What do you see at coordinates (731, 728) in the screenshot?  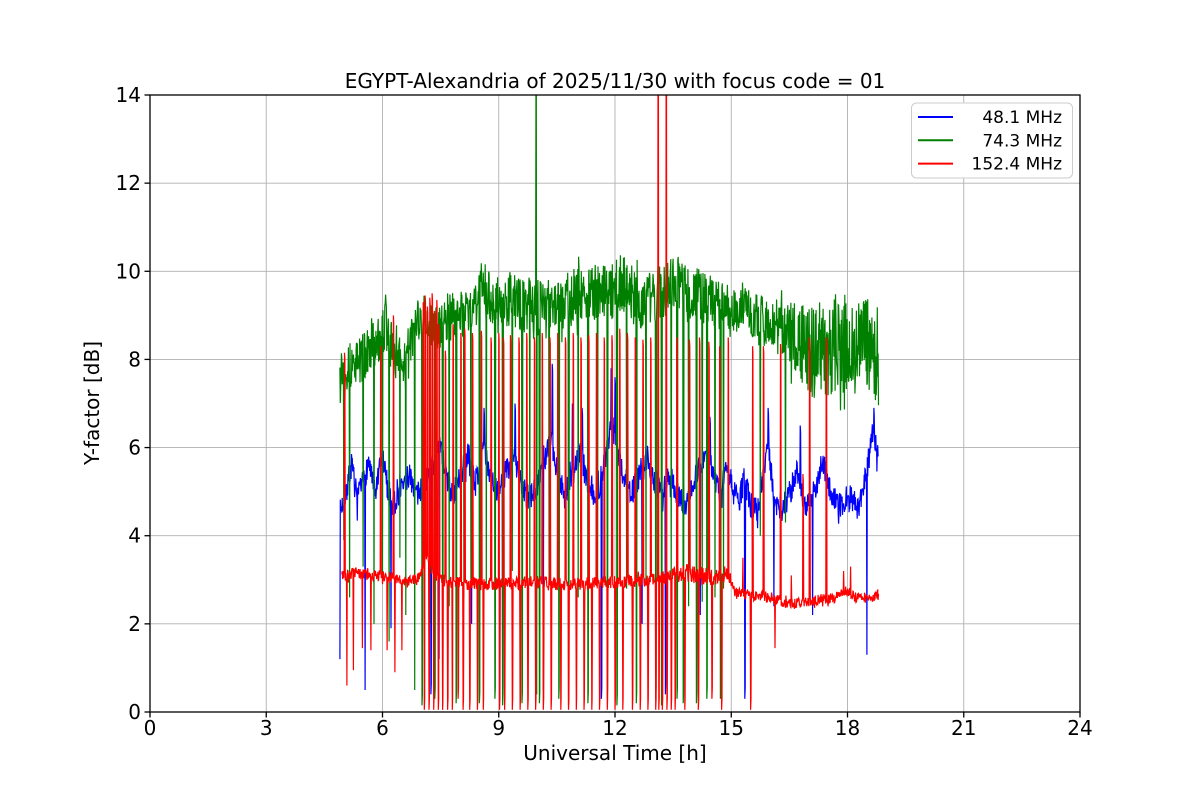 I see `x-tick-label: 15` at bounding box center [731, 728].